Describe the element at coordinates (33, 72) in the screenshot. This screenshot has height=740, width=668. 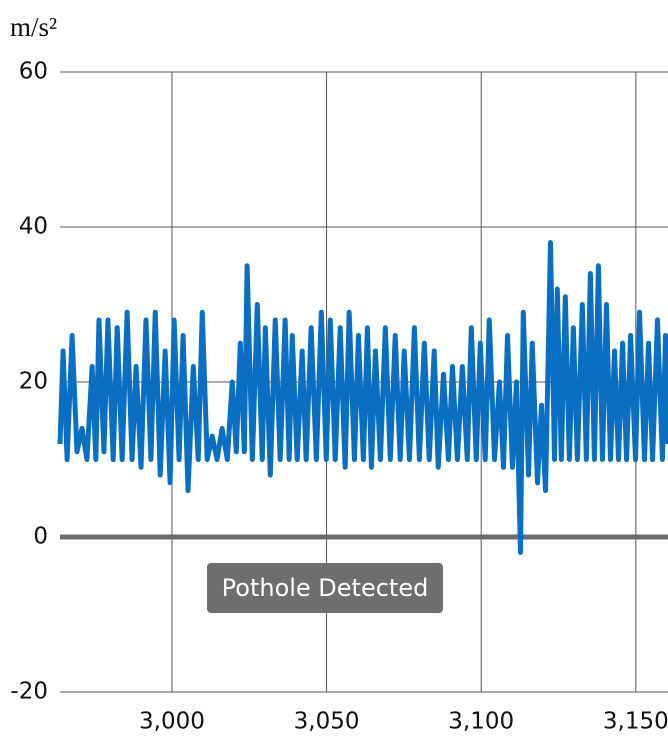
I see `y-tick-label: 60` at that location.